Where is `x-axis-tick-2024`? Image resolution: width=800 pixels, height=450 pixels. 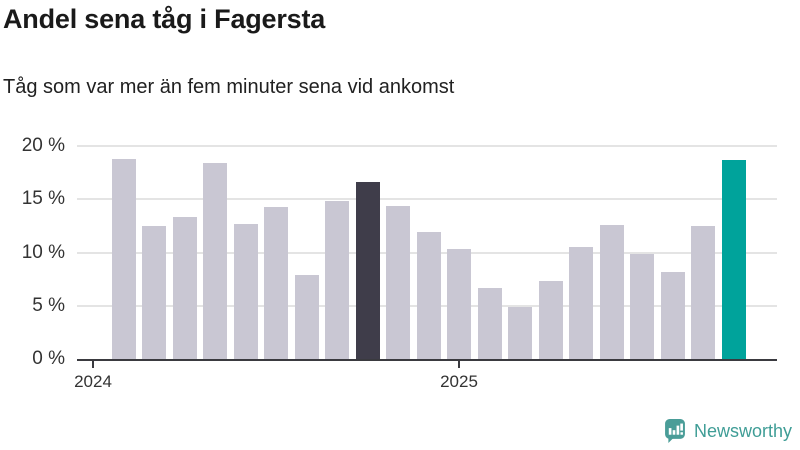
x-axis-tick-2024 is located at coordinates (93, 364).